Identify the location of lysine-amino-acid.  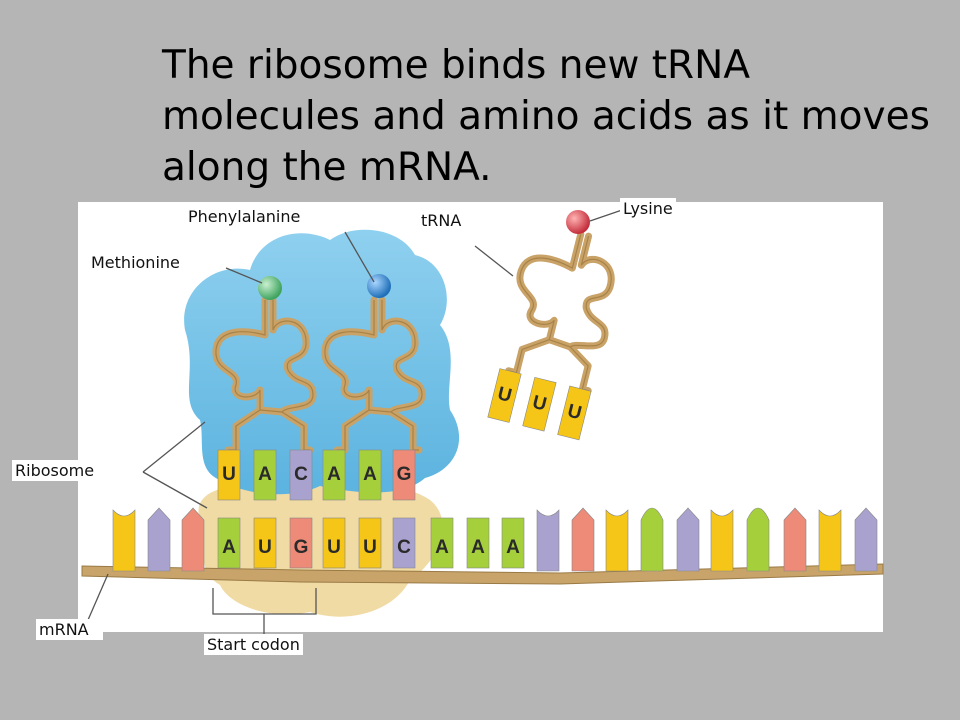
(578, 222).